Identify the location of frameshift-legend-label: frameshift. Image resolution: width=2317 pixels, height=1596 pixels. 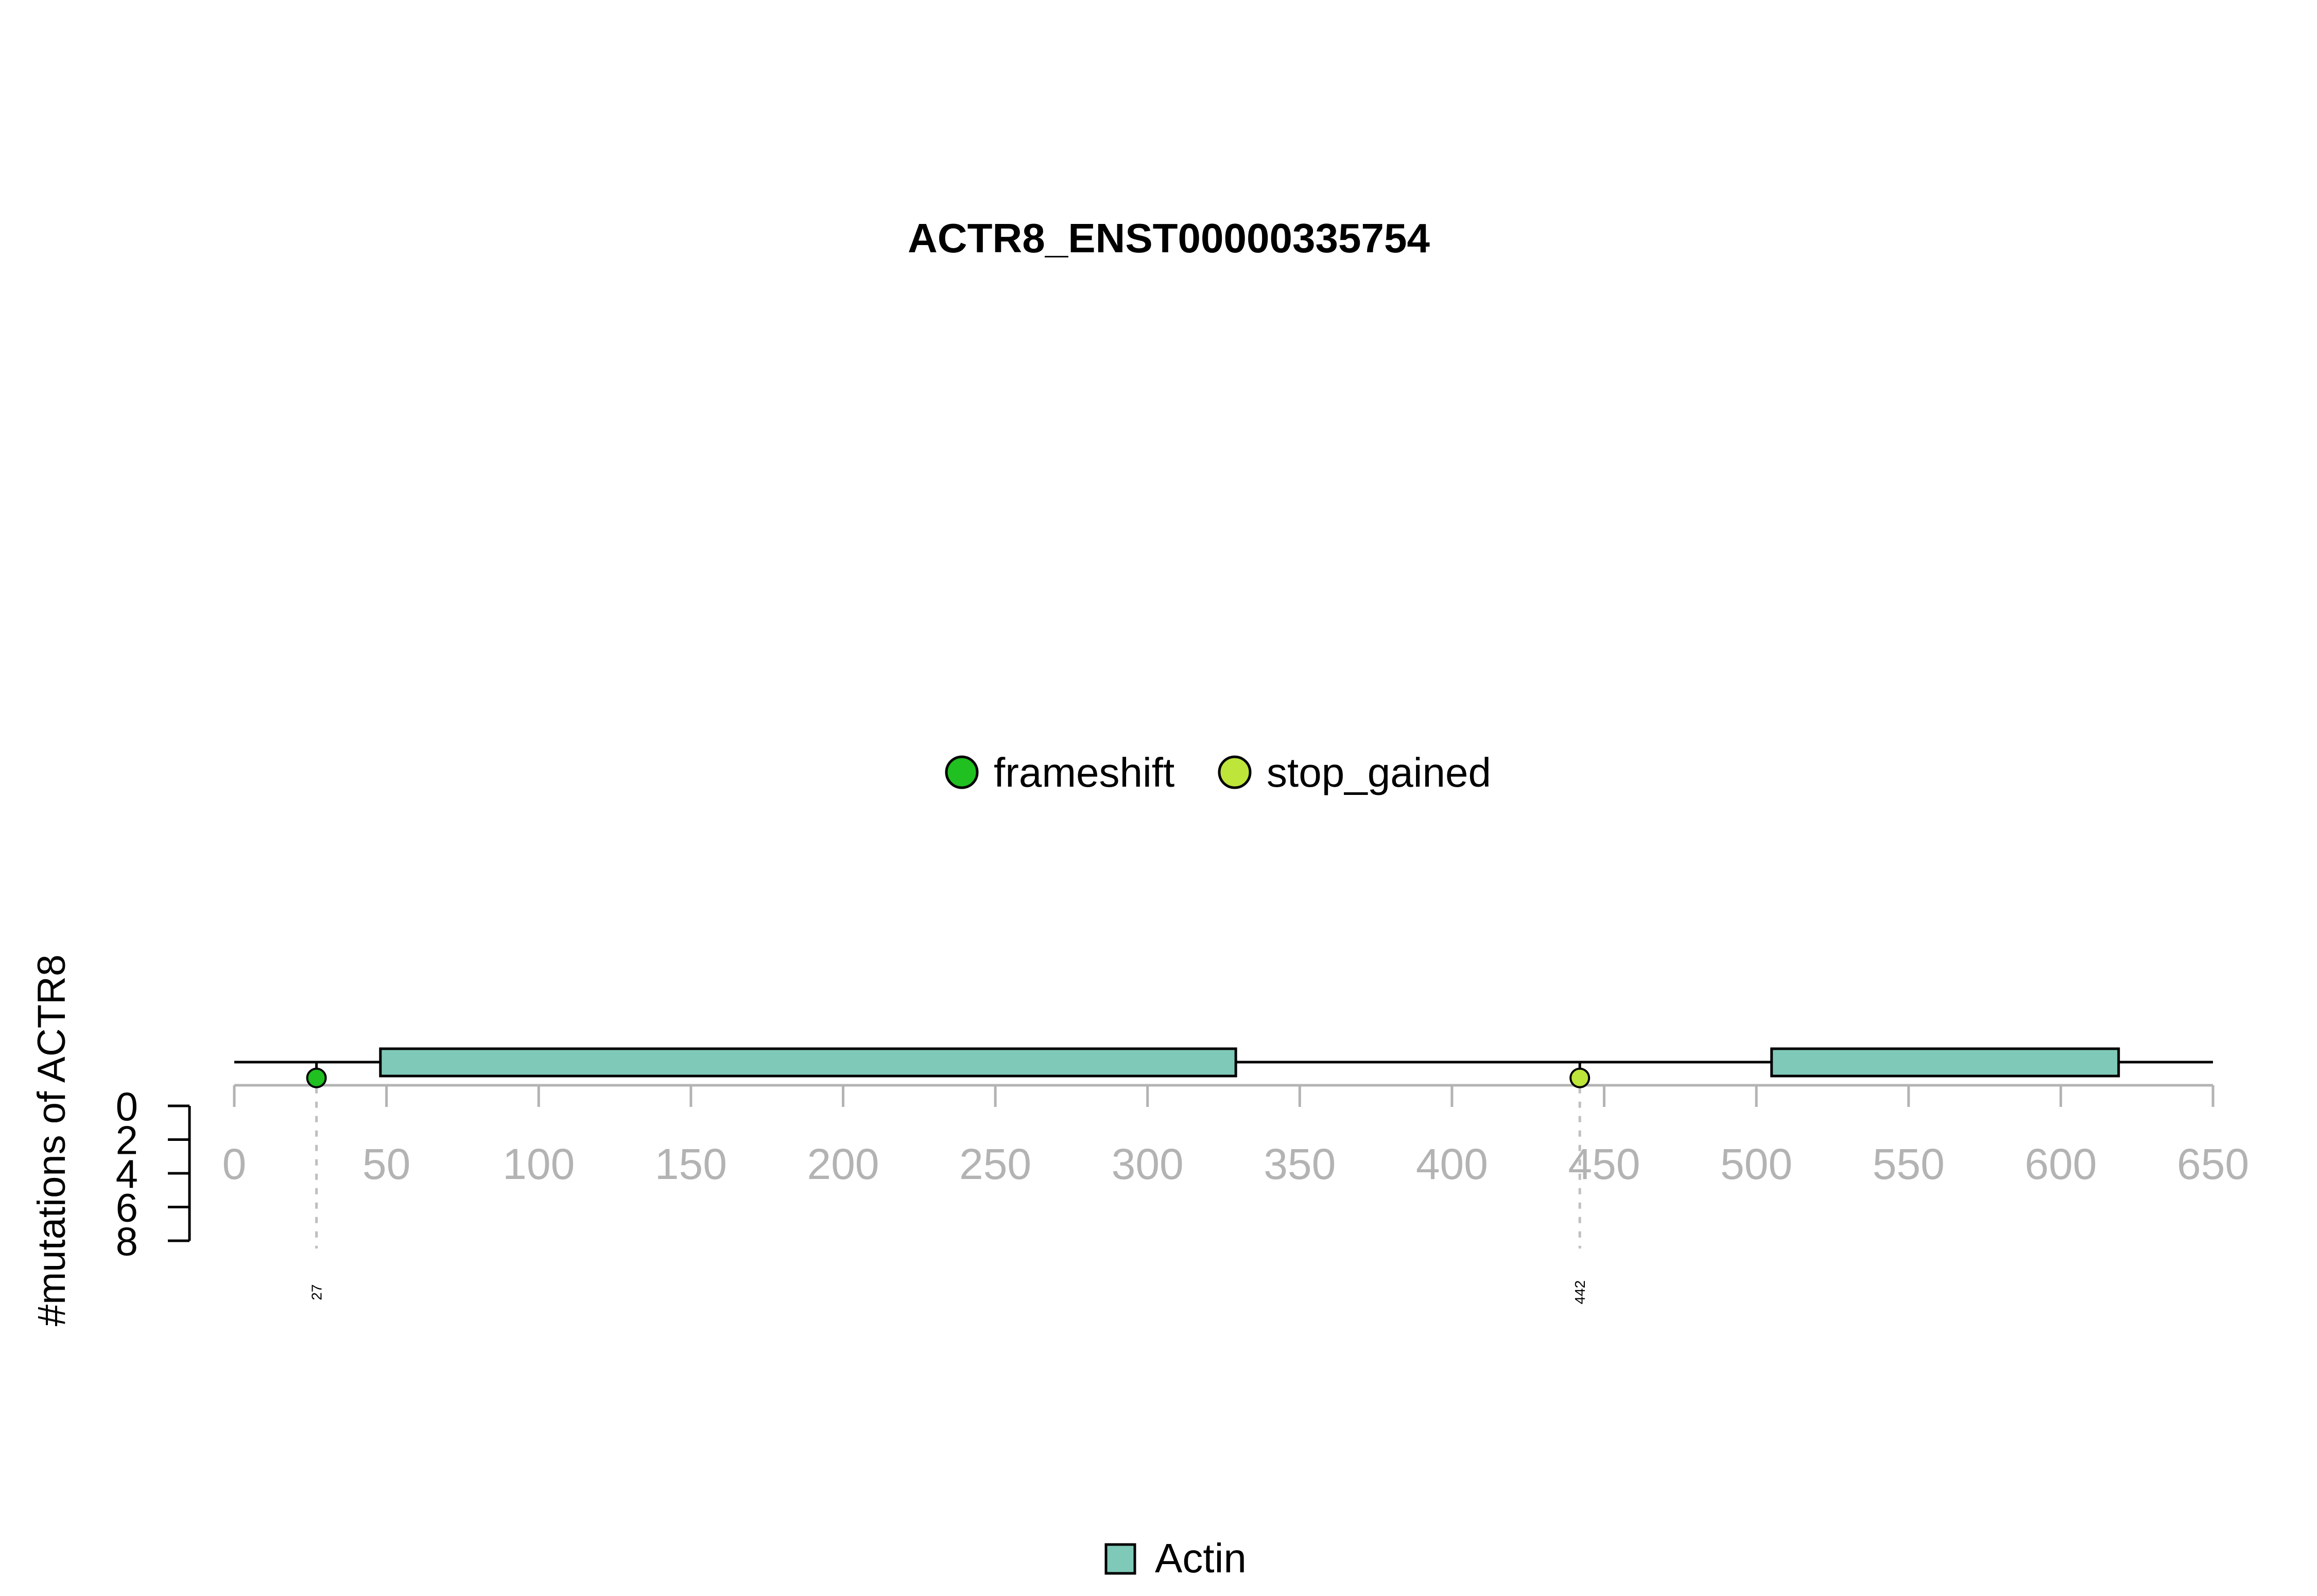
(1084, 773).